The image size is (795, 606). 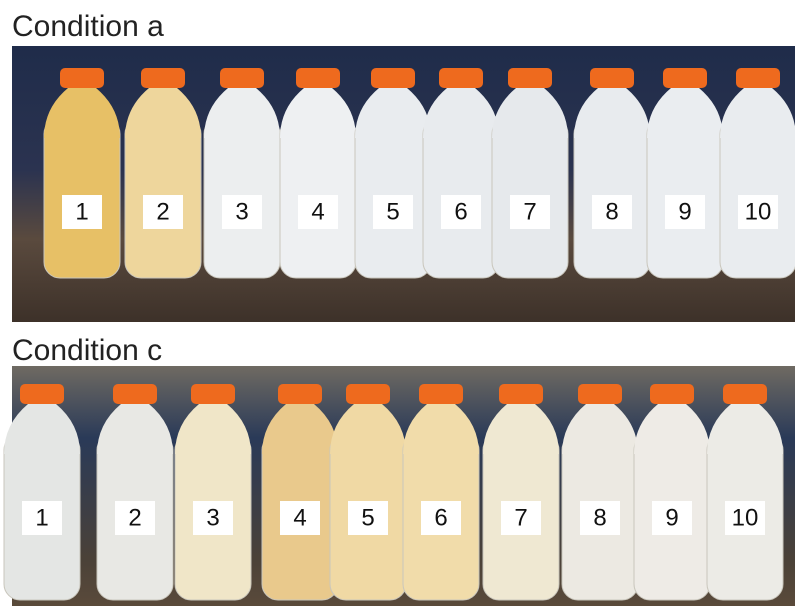 I want to click on bottle: 7, so click(x=530, y=173).